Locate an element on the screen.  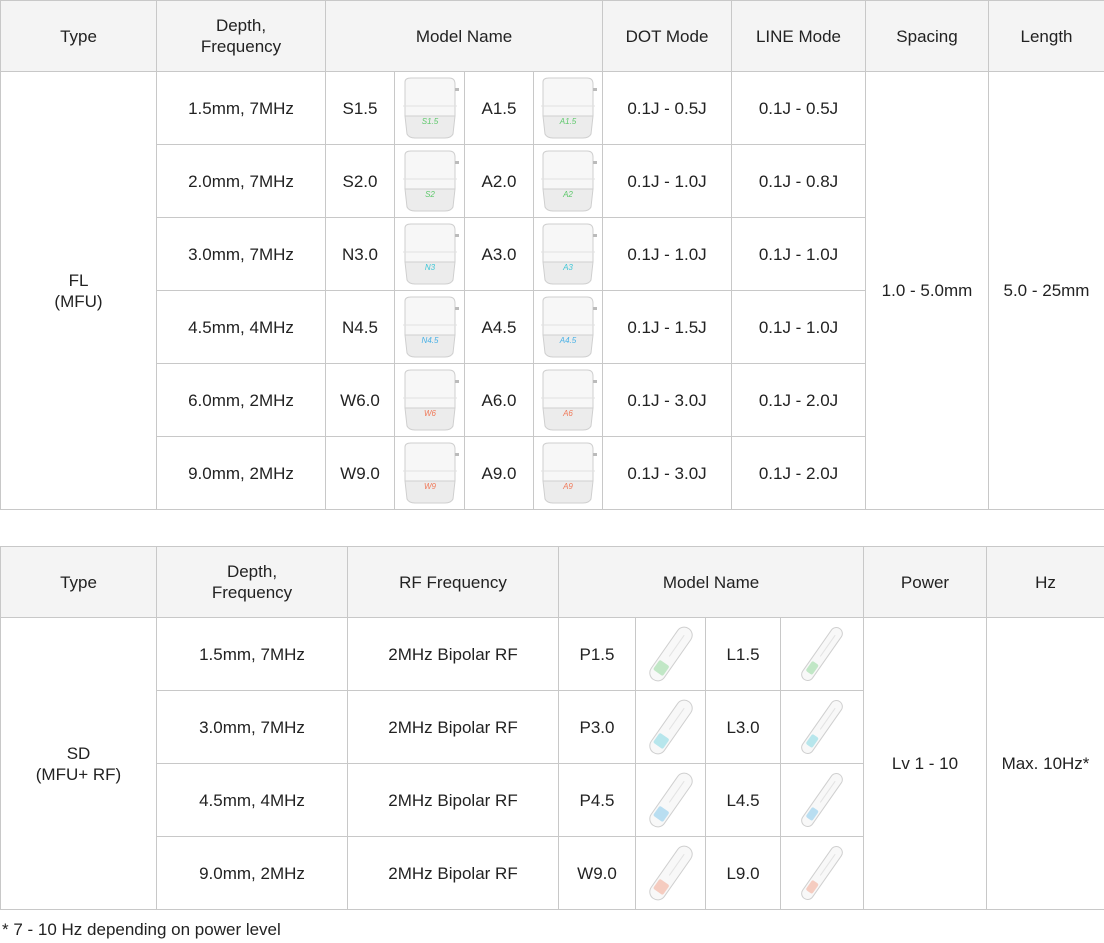
model-p-cell: W9.0 is located at coordinates (597, 873).